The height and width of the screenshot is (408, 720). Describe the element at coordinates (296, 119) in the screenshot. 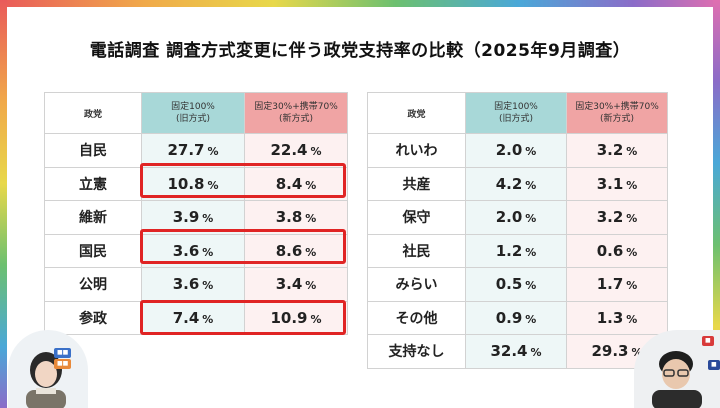

I see `header-new-line2: (新方式)` at that location.